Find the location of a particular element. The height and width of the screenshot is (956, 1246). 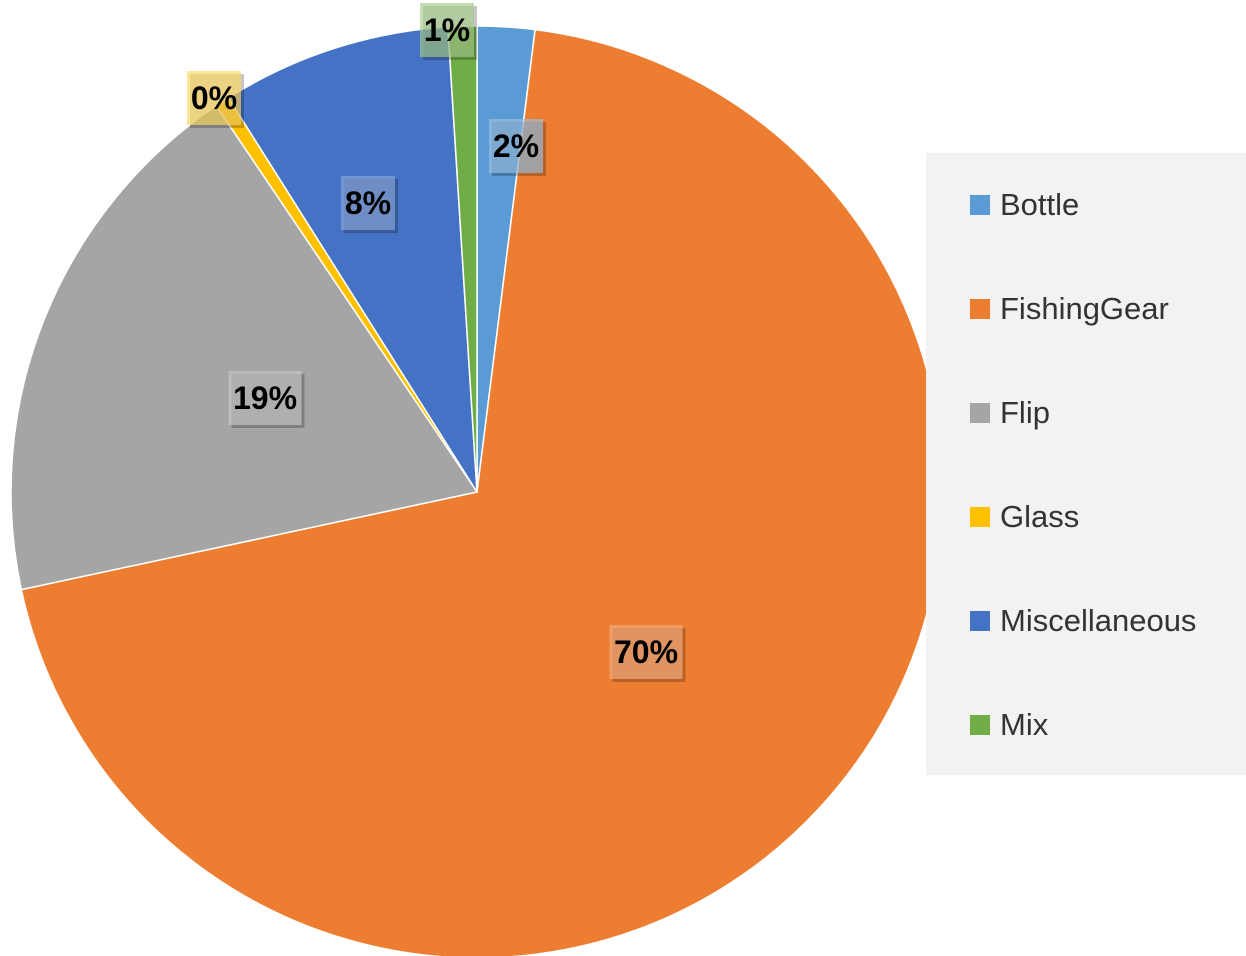

data-label-text-bottle: 2% is located at coordinates (516, 146).